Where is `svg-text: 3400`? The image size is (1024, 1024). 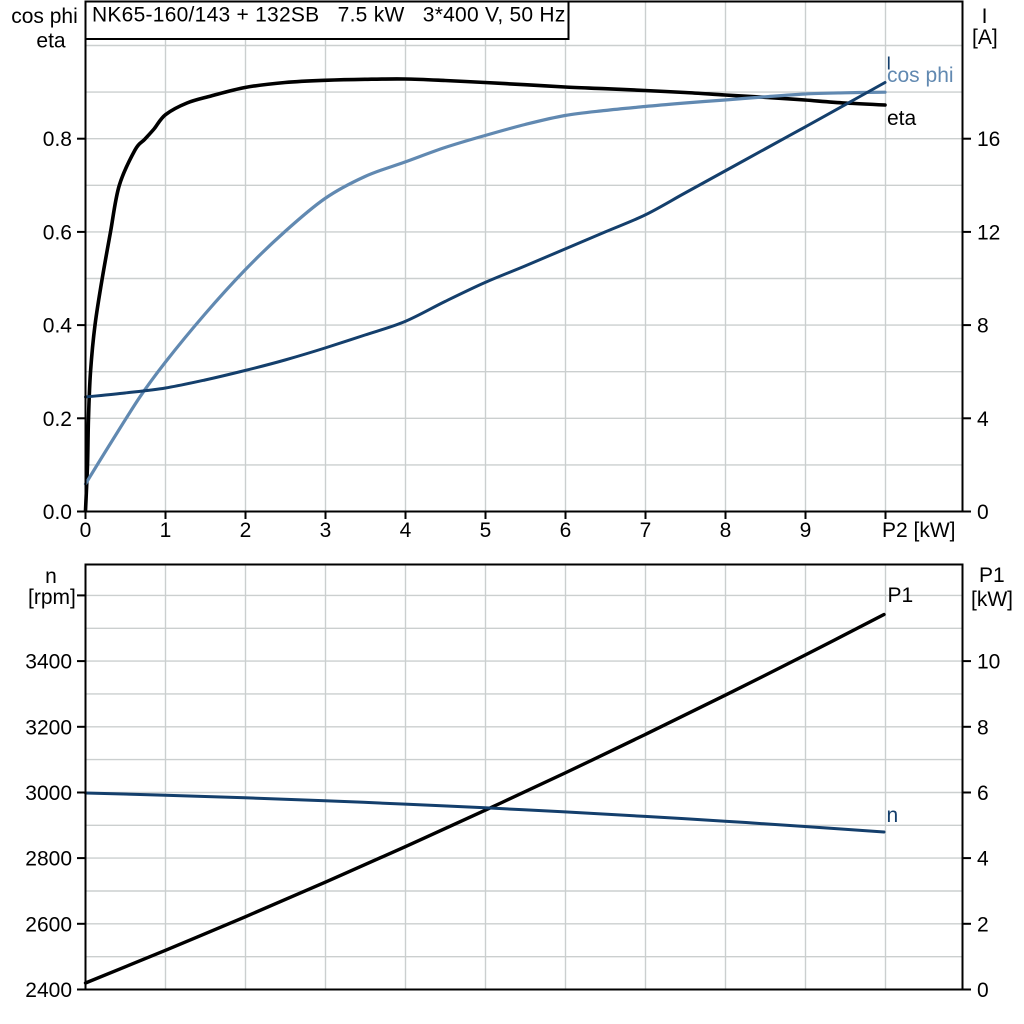
svg-text: 3400 is located at coordinates (48, 662).